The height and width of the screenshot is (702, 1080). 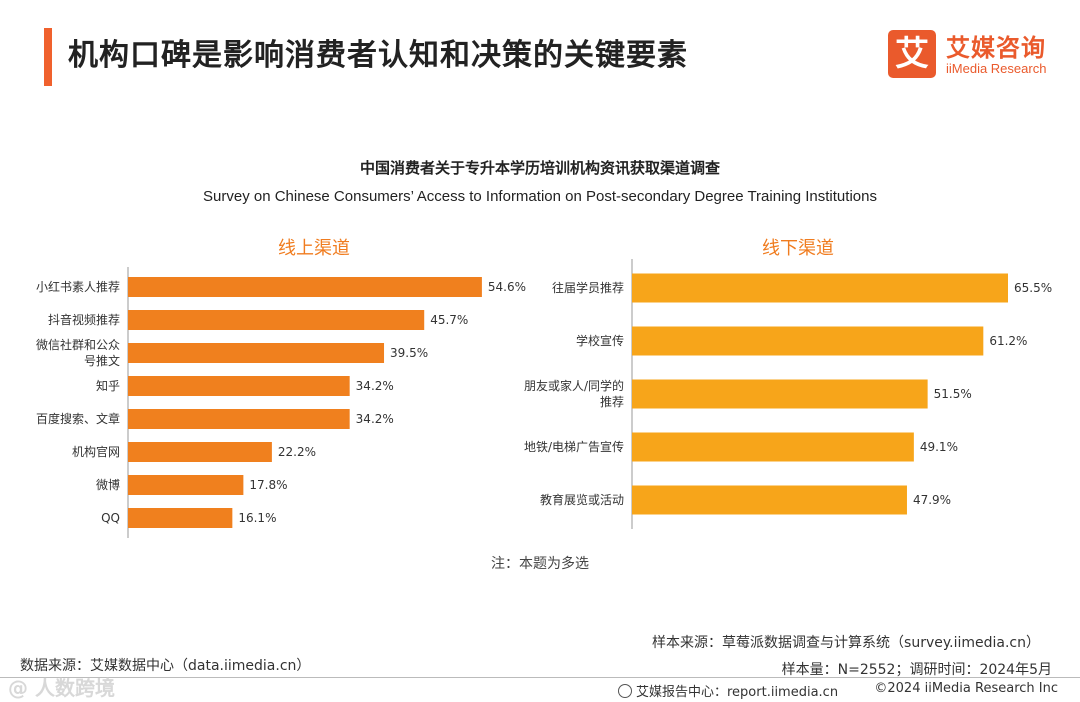 What do you see at coordinates (78, 286) in the screenshot?
I see `online-category-label: 小红书素人推荐` at bounding box center [78, 286].